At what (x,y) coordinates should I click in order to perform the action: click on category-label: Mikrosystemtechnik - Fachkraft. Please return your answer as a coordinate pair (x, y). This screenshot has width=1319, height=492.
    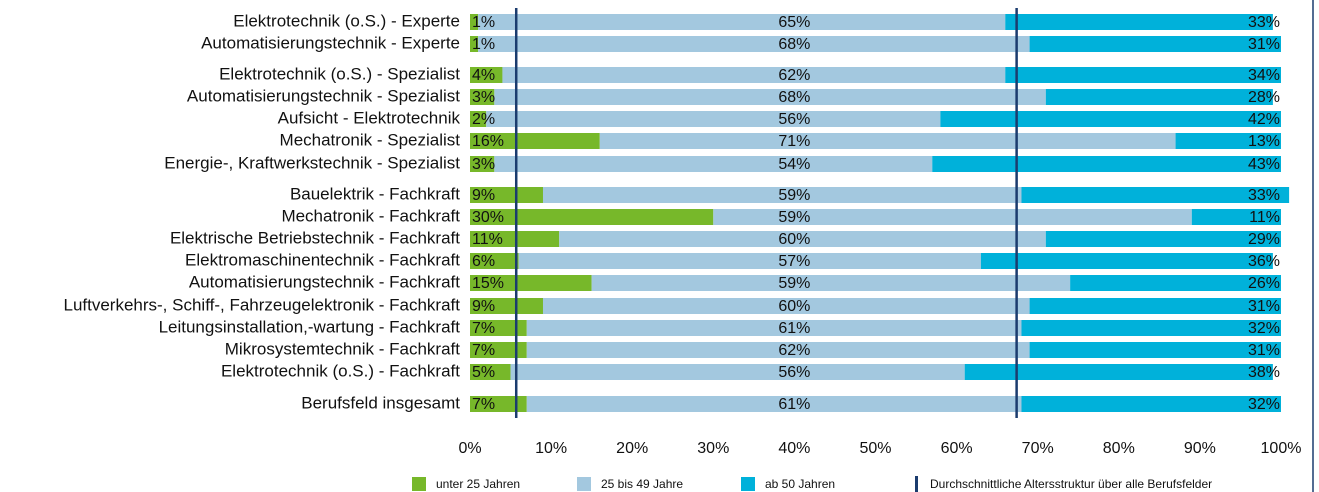
    Looking at the image, I should click on (342, 348).